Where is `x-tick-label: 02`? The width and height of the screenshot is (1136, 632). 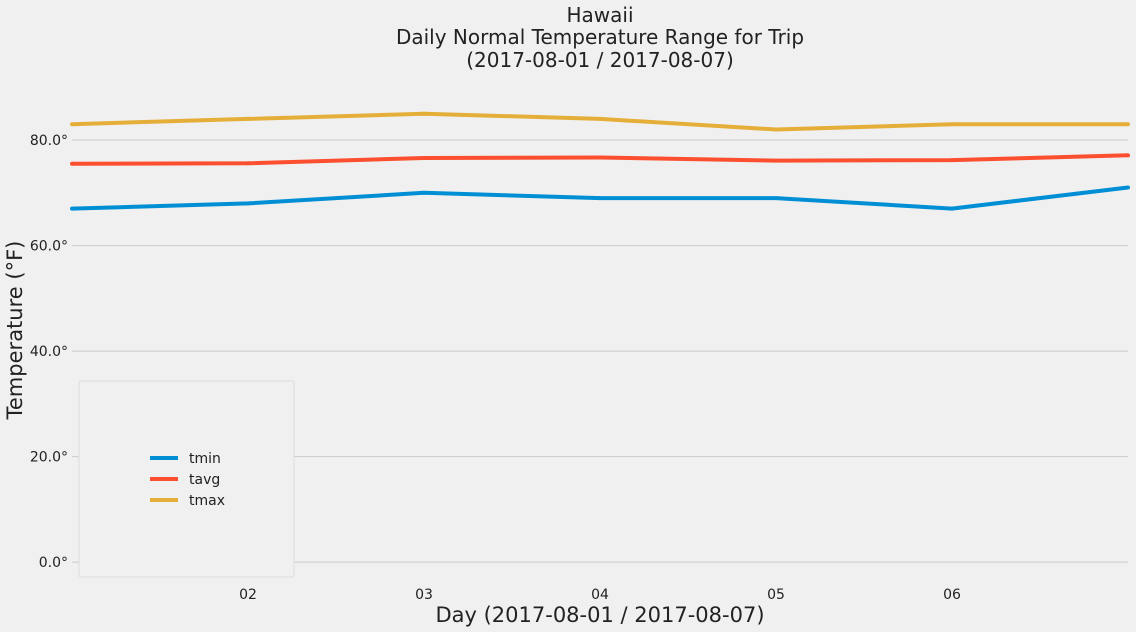 x-tick-label: 02 is located at coordinates (248, 595).